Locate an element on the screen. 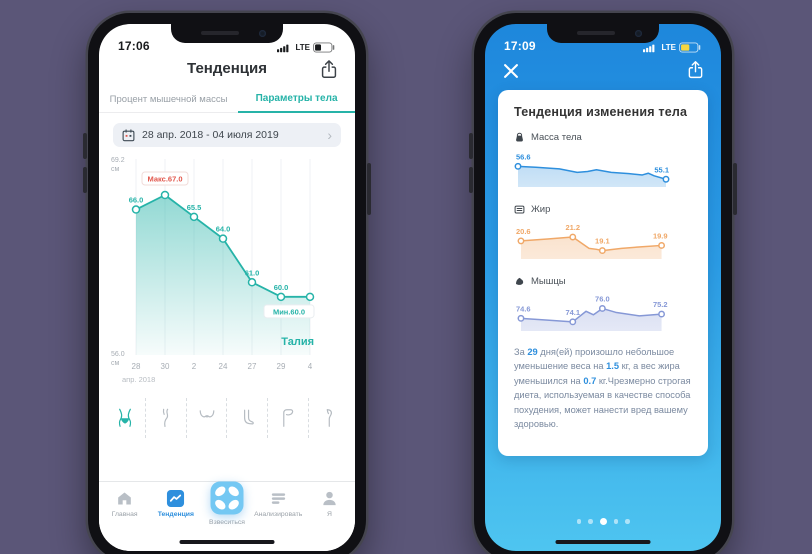  svg-text: 56.0 is located at coordinates (118, 354).